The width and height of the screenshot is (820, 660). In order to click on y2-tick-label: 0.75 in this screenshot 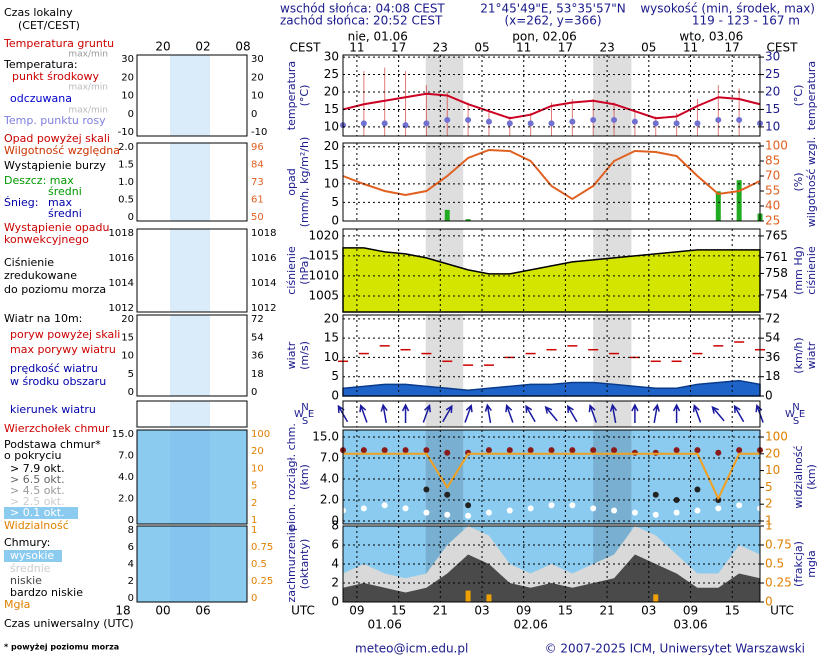, I will do `click(778, 545)`.